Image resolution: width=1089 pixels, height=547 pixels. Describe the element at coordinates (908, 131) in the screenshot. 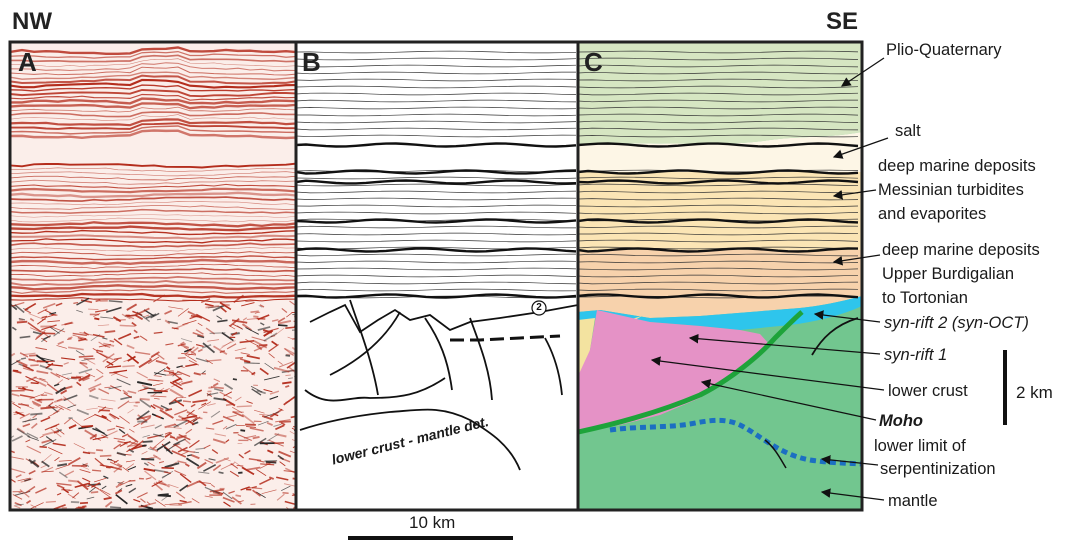

I see `legend-salt: salt` at that location.